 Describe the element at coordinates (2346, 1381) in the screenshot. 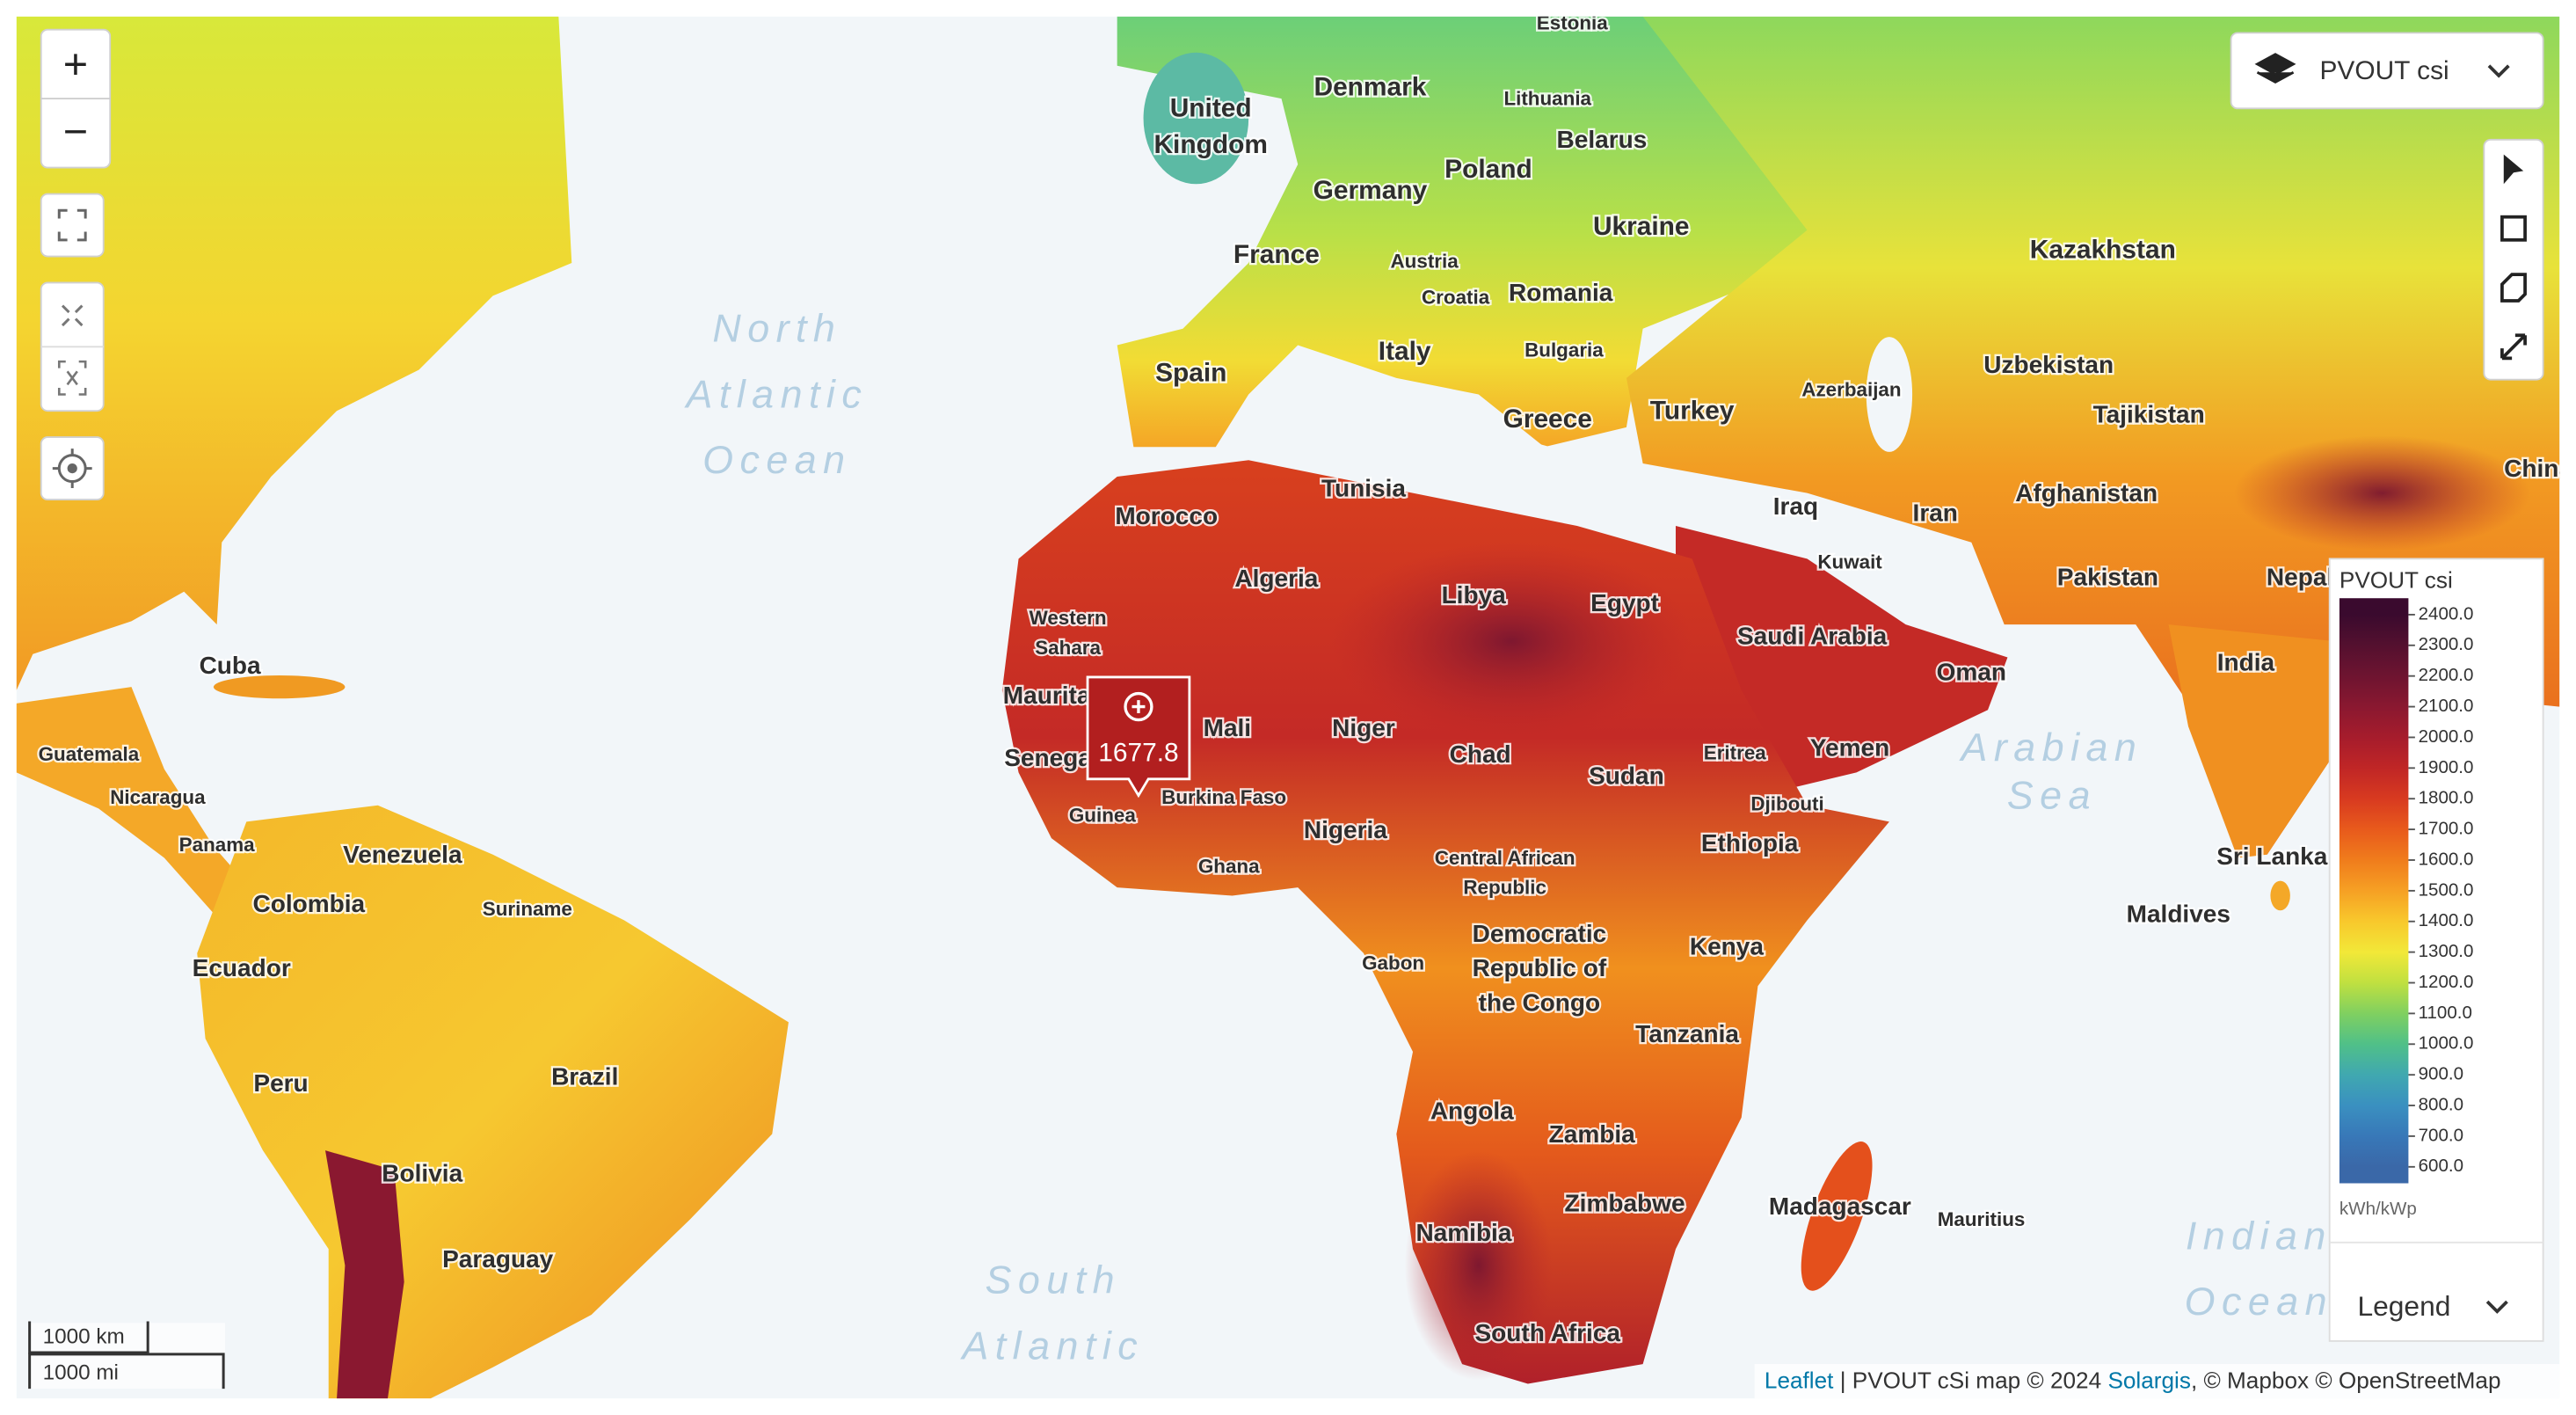

I see `attribution-text: , © Mapbox © OpenStreetMap` at that location.